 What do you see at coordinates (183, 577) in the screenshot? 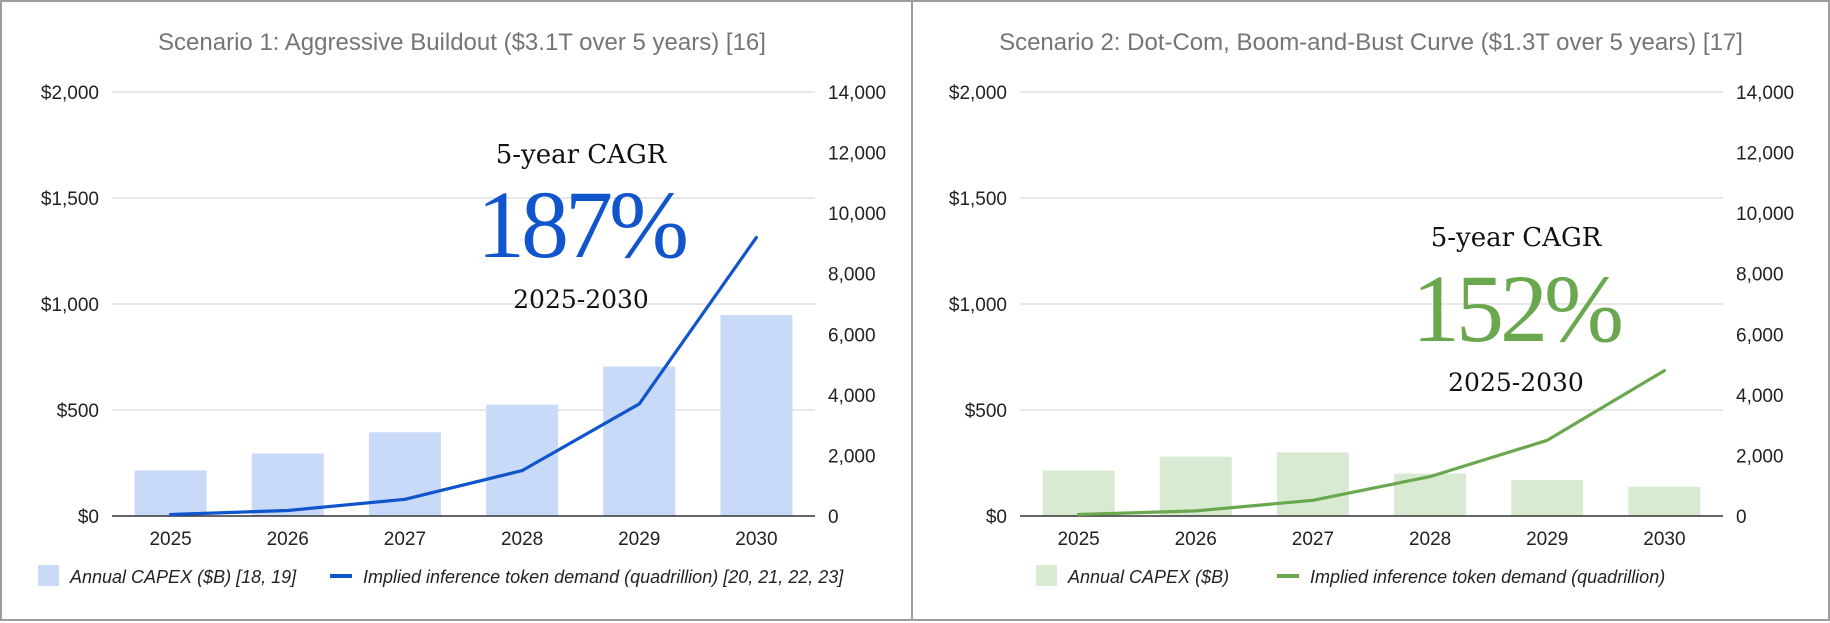
I see `legend-label-capex: Annual CAPEX ($B) [18, 19]` at bounding box center [183, 577].